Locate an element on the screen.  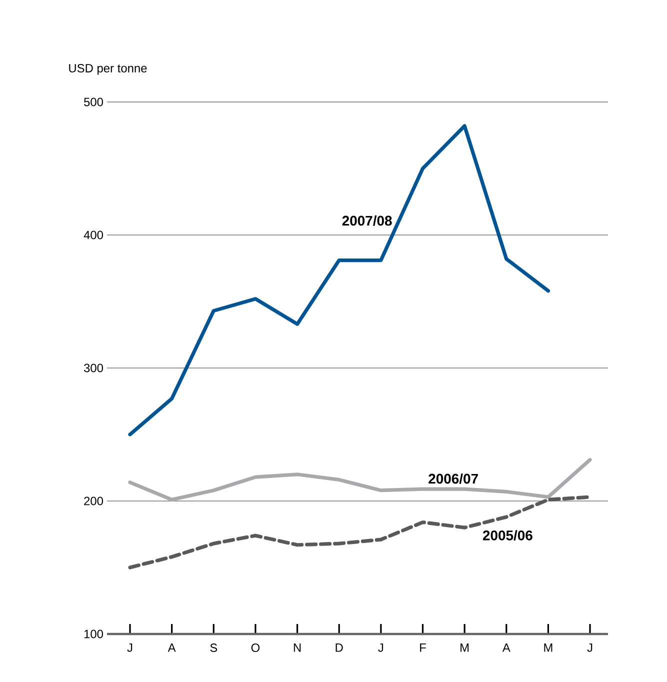
y-tick-label: 100 is located at coordinates (94, 634).